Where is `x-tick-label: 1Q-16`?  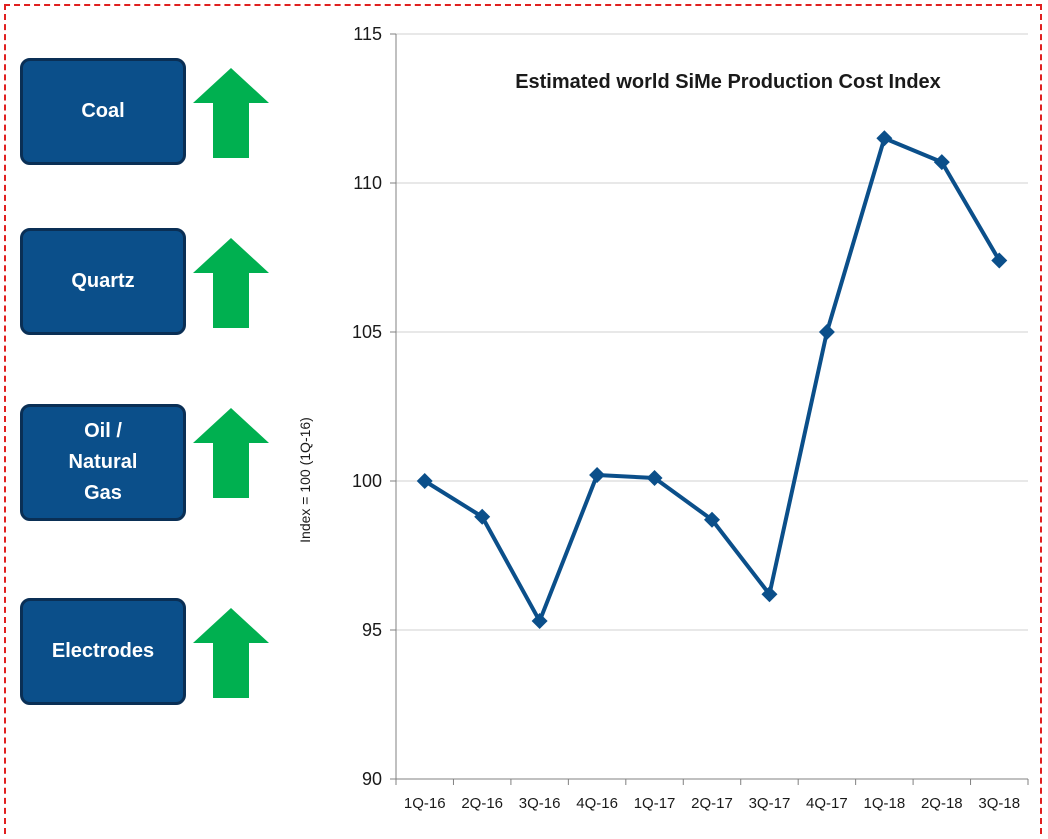 x-tick-label: 1Q-16 is located at coordinates (425, 803).